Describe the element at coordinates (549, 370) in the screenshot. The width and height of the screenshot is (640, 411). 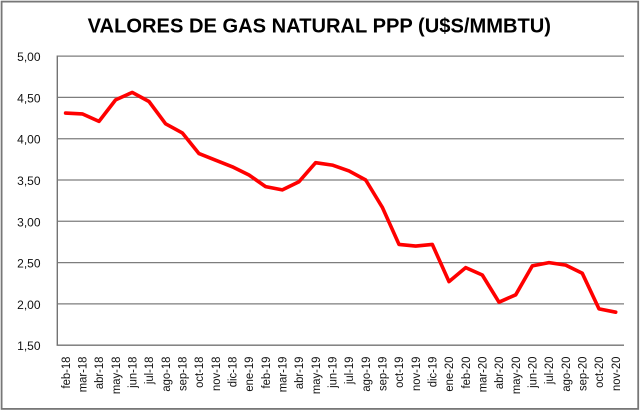
I see `svg-text: jul-20` at that location.